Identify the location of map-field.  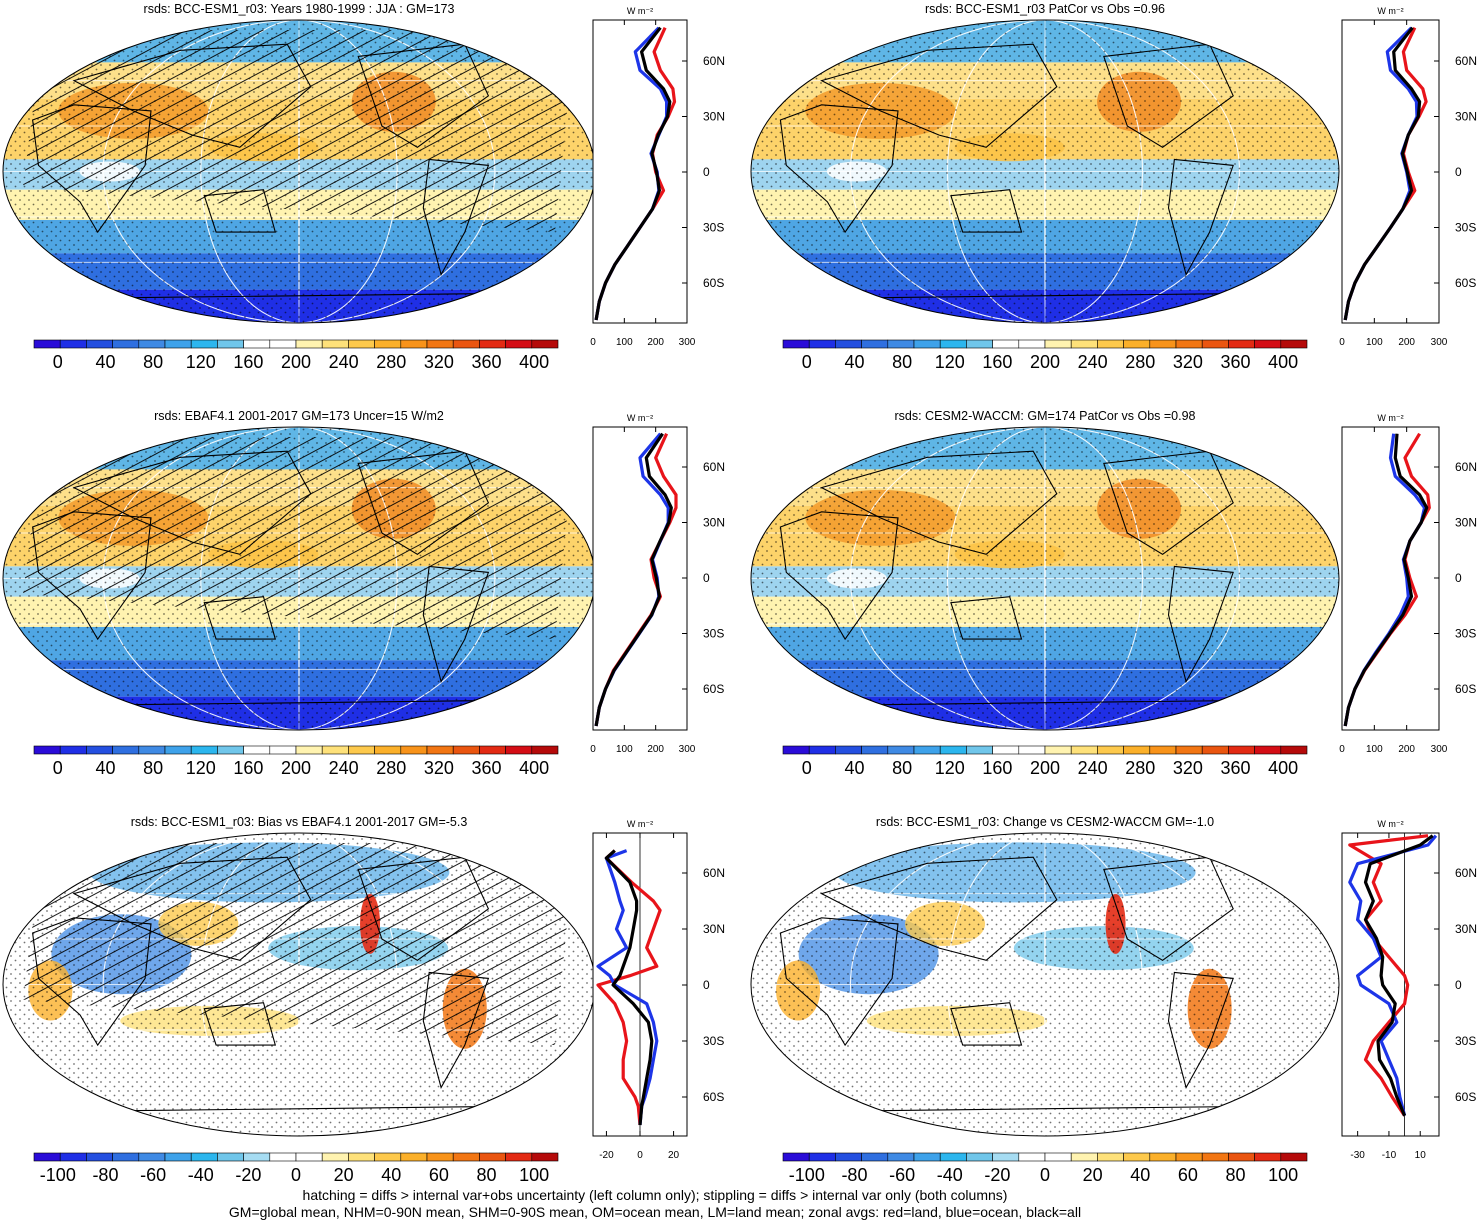
(1045, 171).